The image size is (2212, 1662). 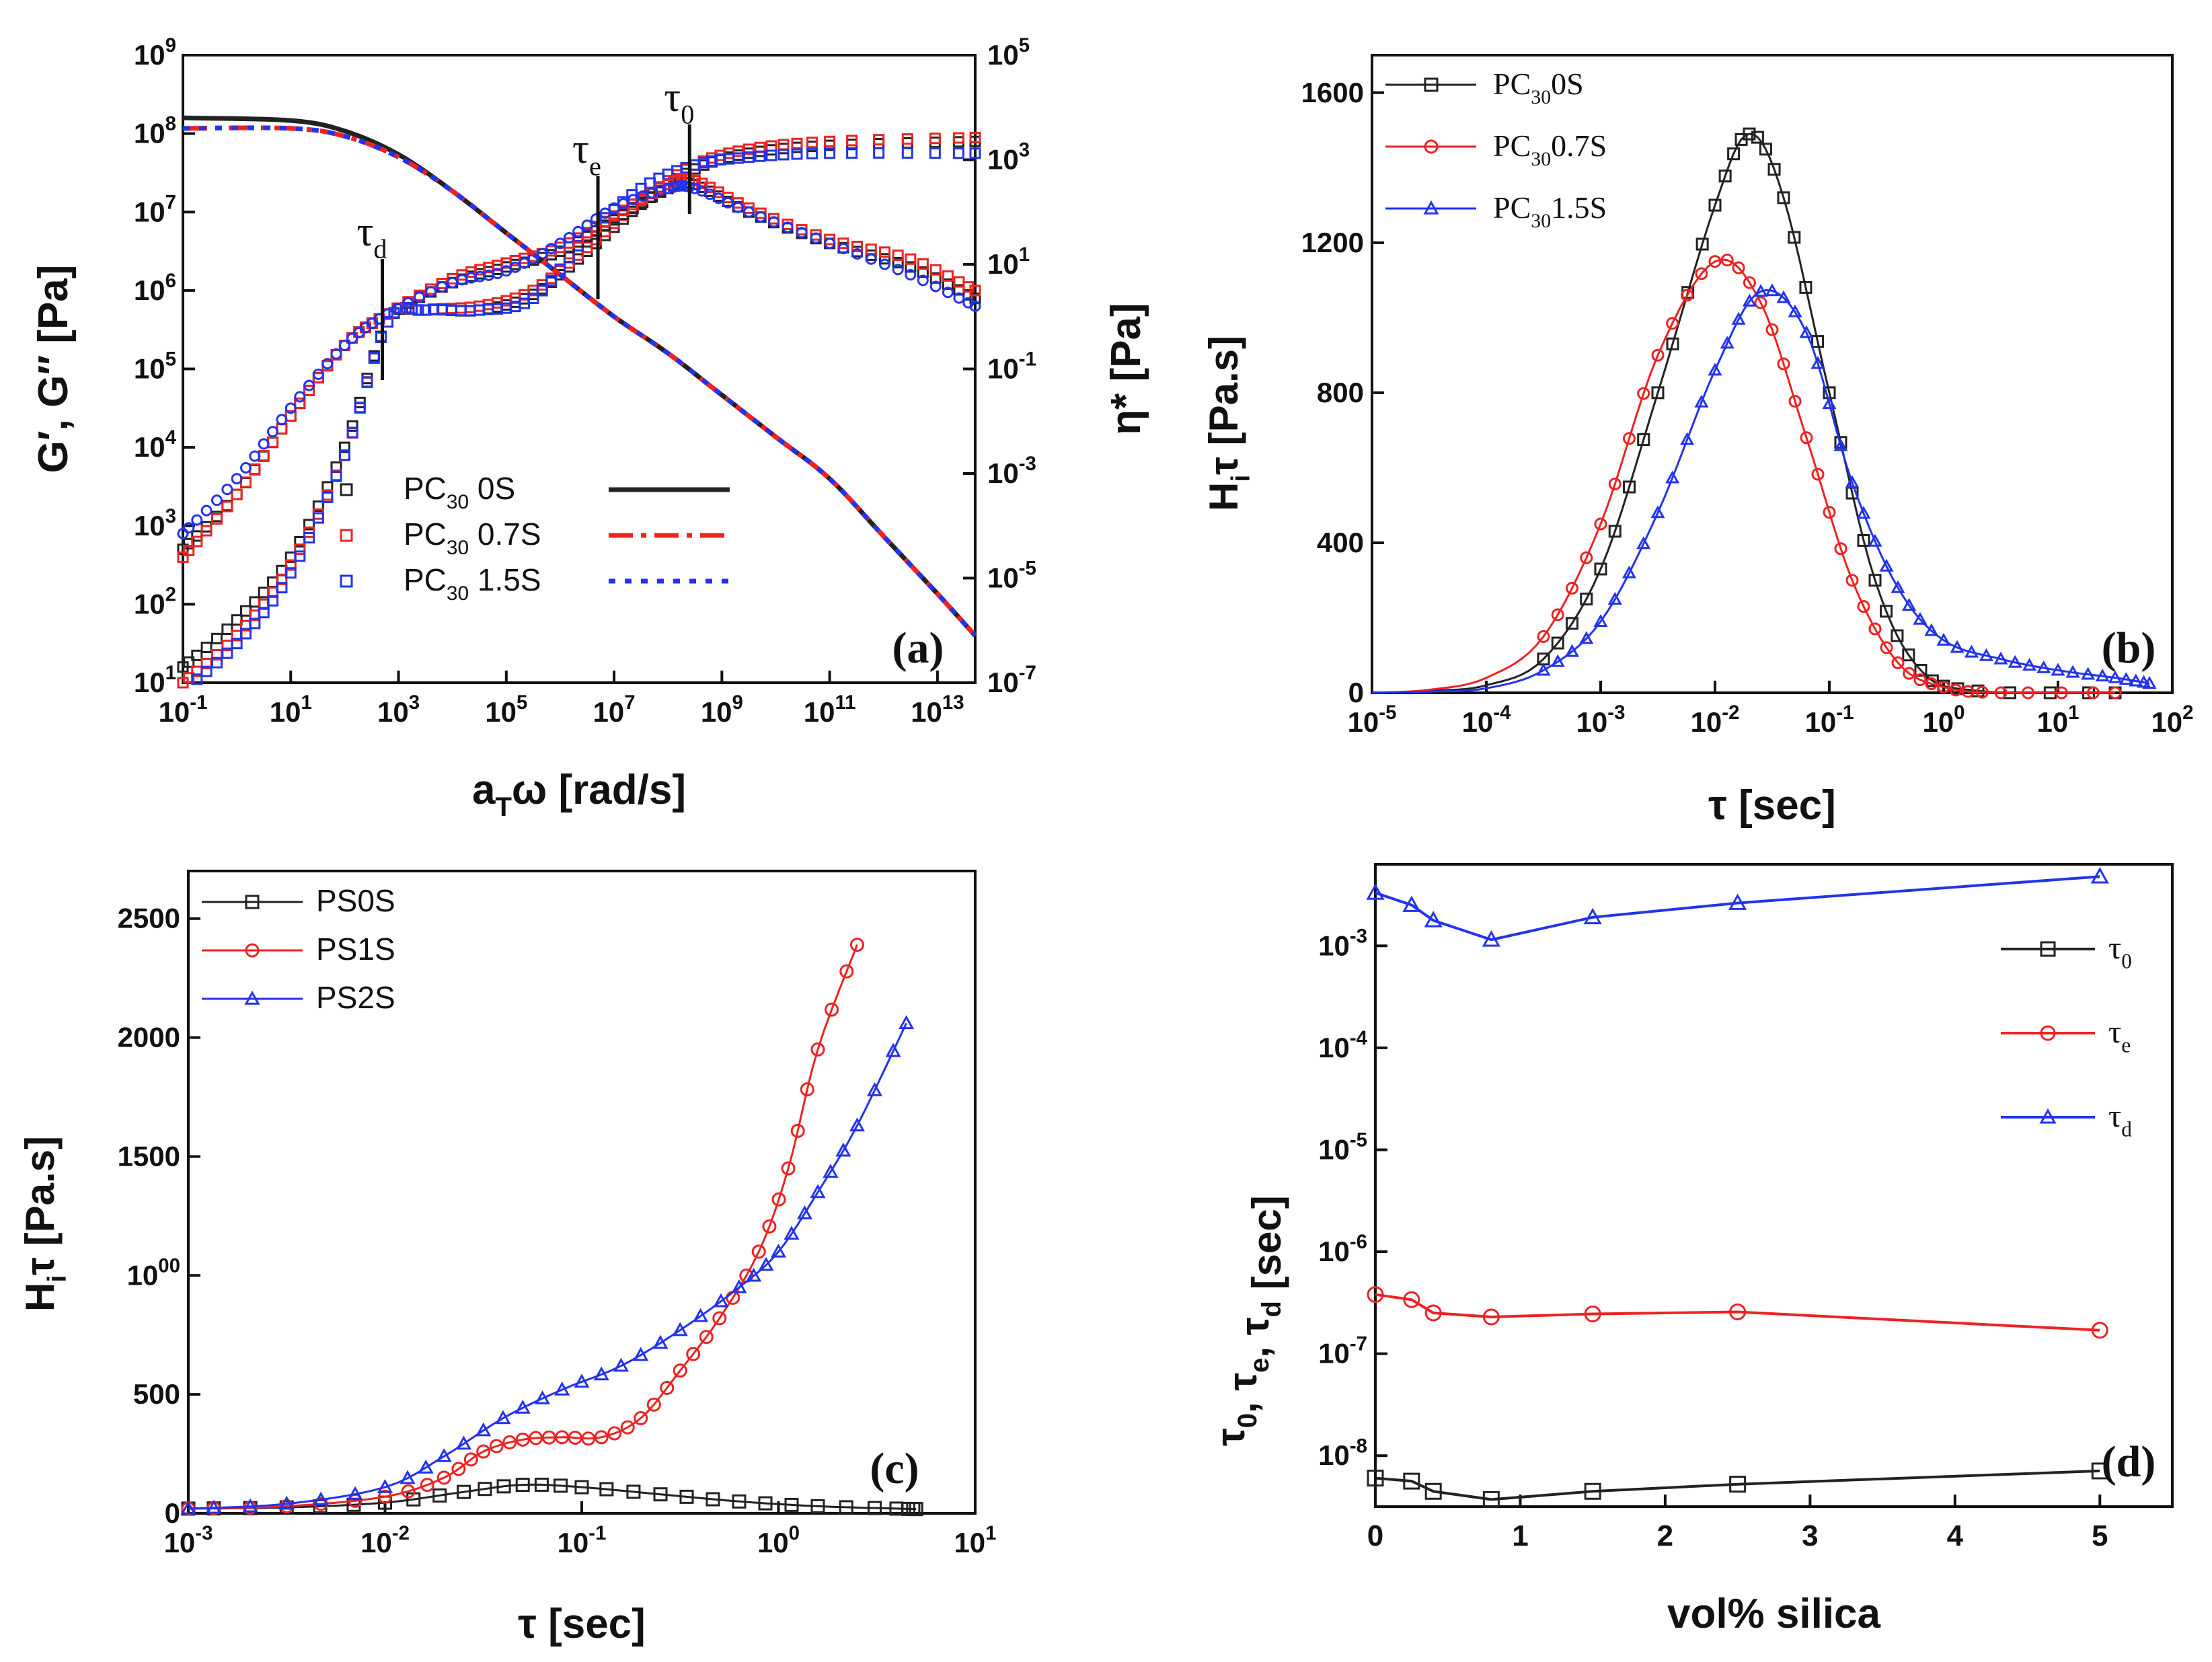 I want to click on series-PC30-0-7S-, so click(x=579, y=381).